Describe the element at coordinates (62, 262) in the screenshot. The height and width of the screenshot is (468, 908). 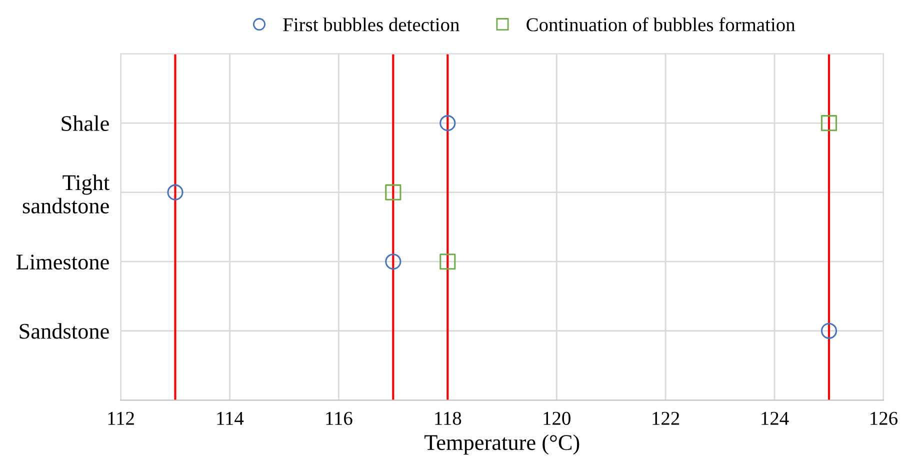
I see `y-tick-label: Limestone` at that location.